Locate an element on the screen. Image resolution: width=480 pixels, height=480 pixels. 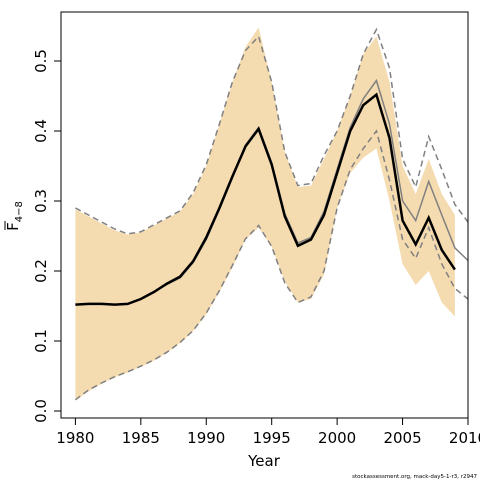
y-axis-title: F4−8 is located at coordinates (14, 216).